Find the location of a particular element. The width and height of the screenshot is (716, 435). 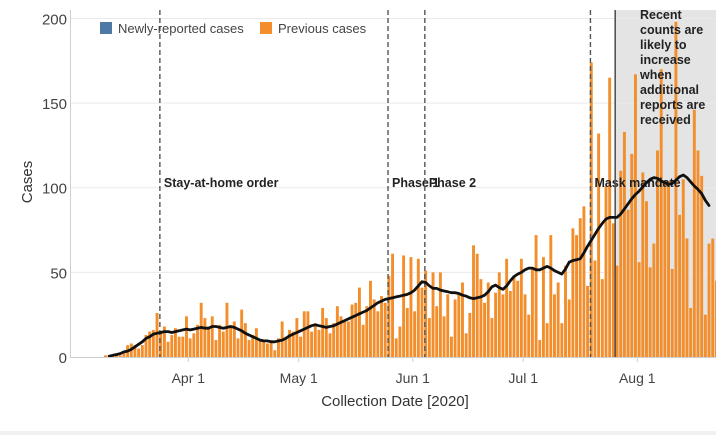

legend-label-previous: Previous cases is located at coordinates (322, 28).